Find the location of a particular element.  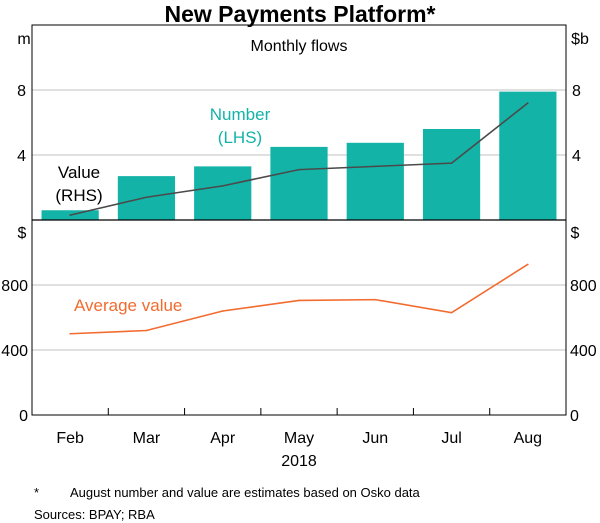

bar-number-jun is located at coordinates (375, 181).